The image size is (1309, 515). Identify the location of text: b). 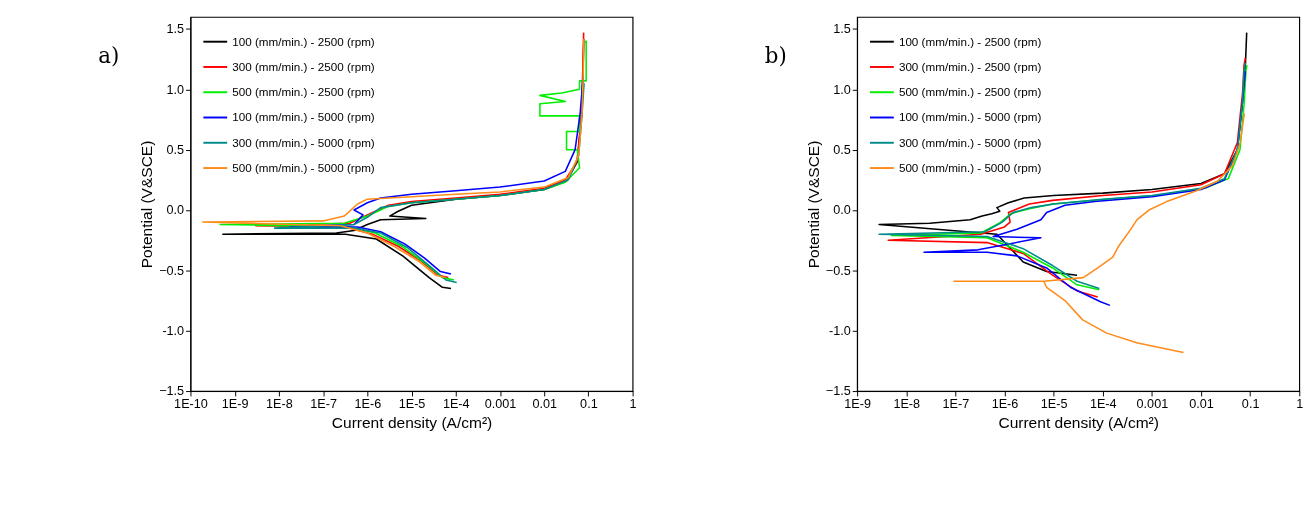
(775, 55).